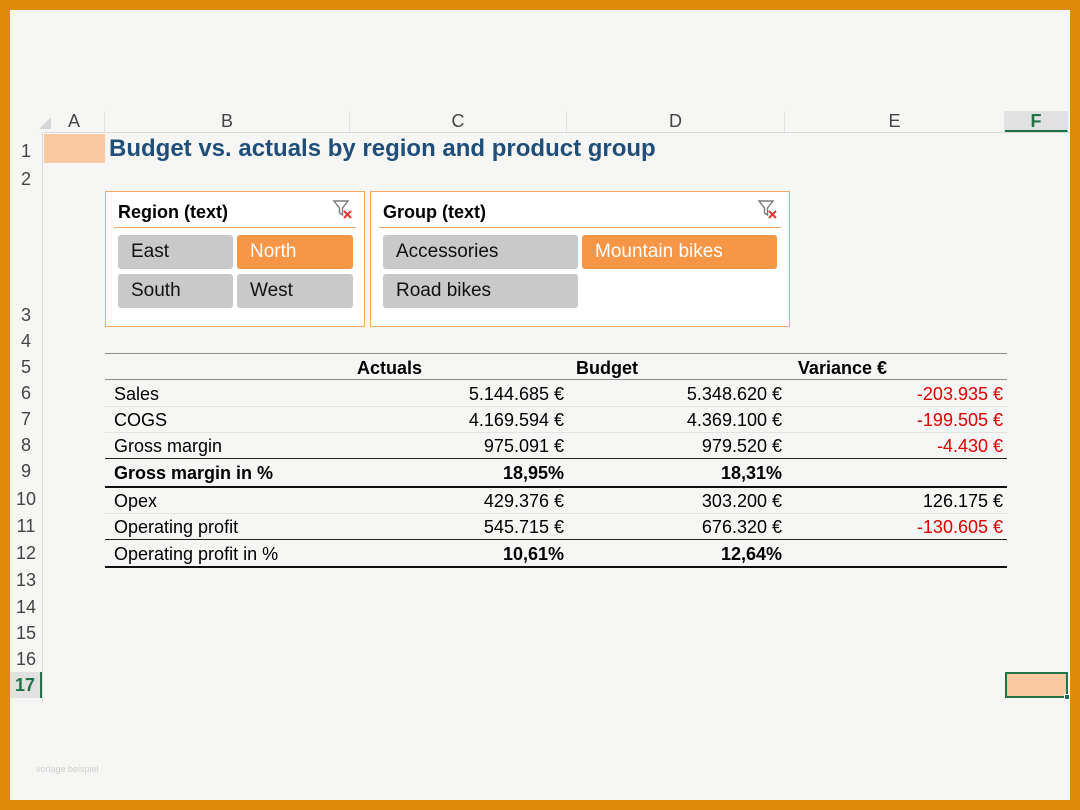 The height and width of the screenshot is (810, 1080). Describe the element at coordinates (734, 394) in the screenshot. I see `budget-value: 5.348.620 €` at that location.